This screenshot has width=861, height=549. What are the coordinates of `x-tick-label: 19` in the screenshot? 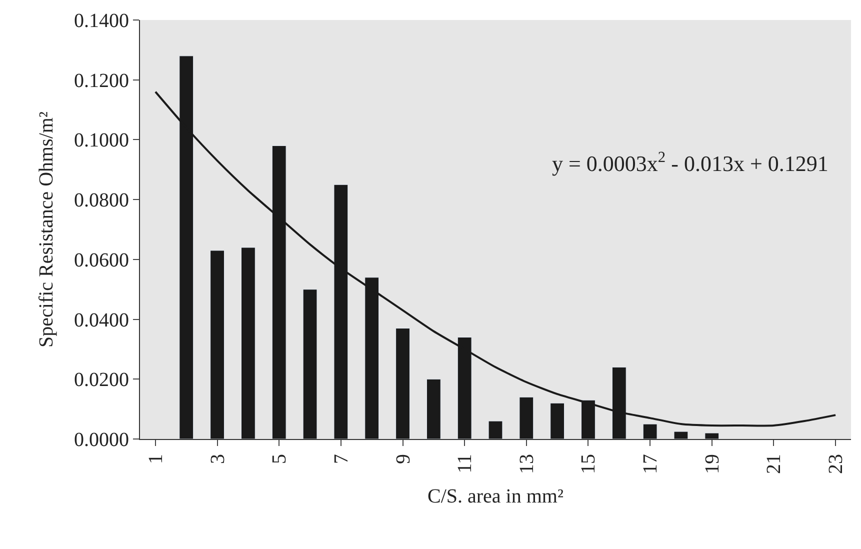 It's located at (712, 464).